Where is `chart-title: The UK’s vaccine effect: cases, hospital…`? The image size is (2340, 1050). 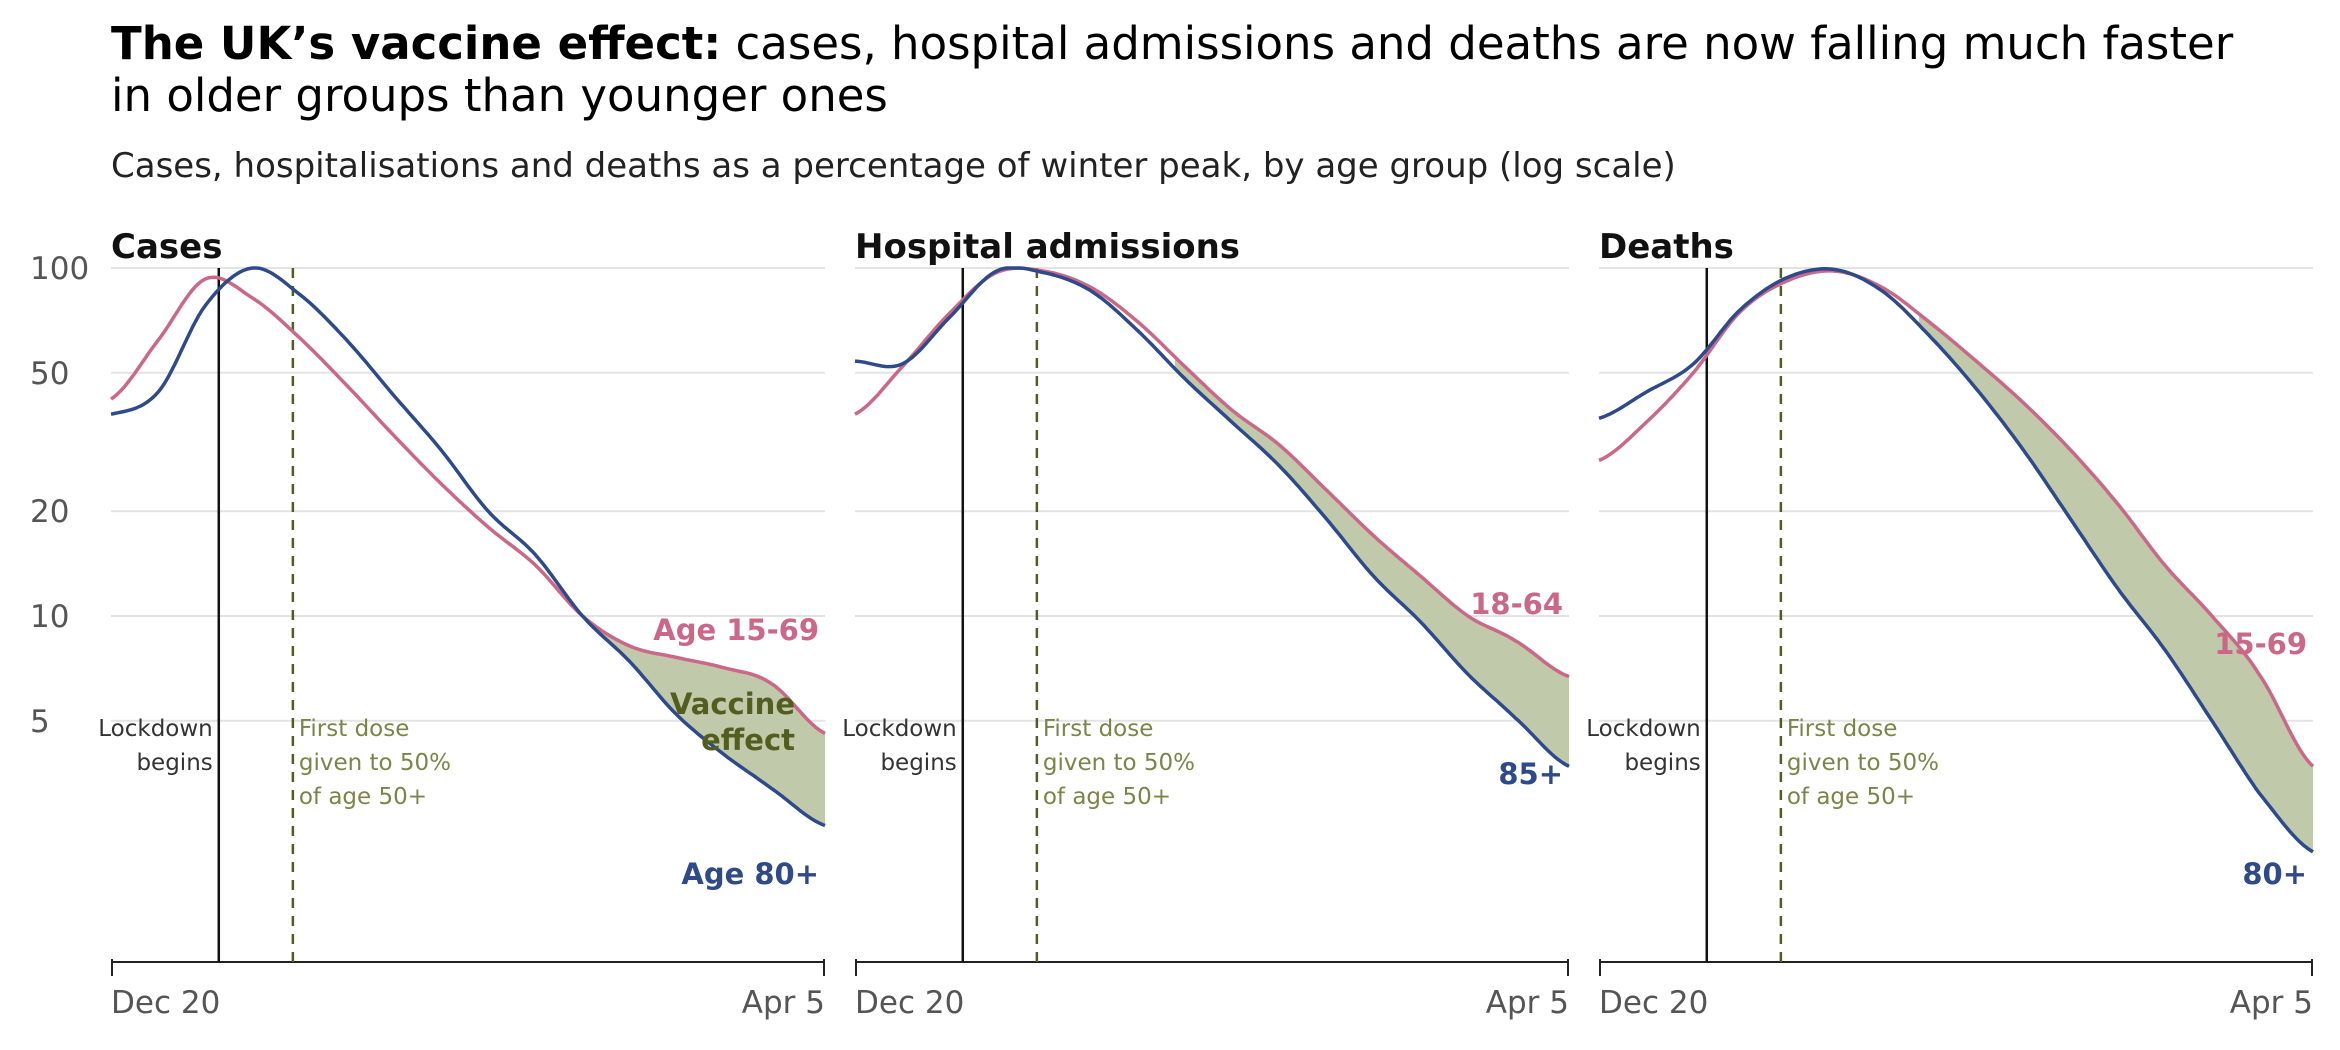
chart-title: The UK’s vaccine effect: cases, hospital… is located at coordinates (1186, 70).